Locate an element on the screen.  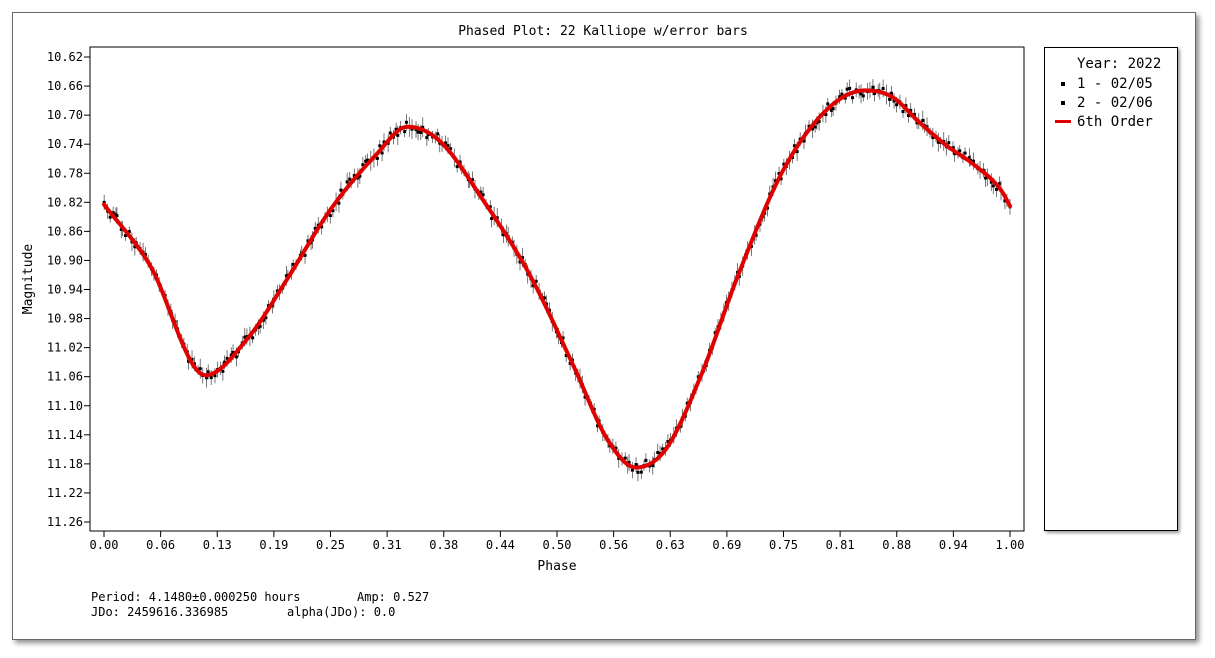
amp-text: Amp: 0.527 is located at coordinates (393, 597).